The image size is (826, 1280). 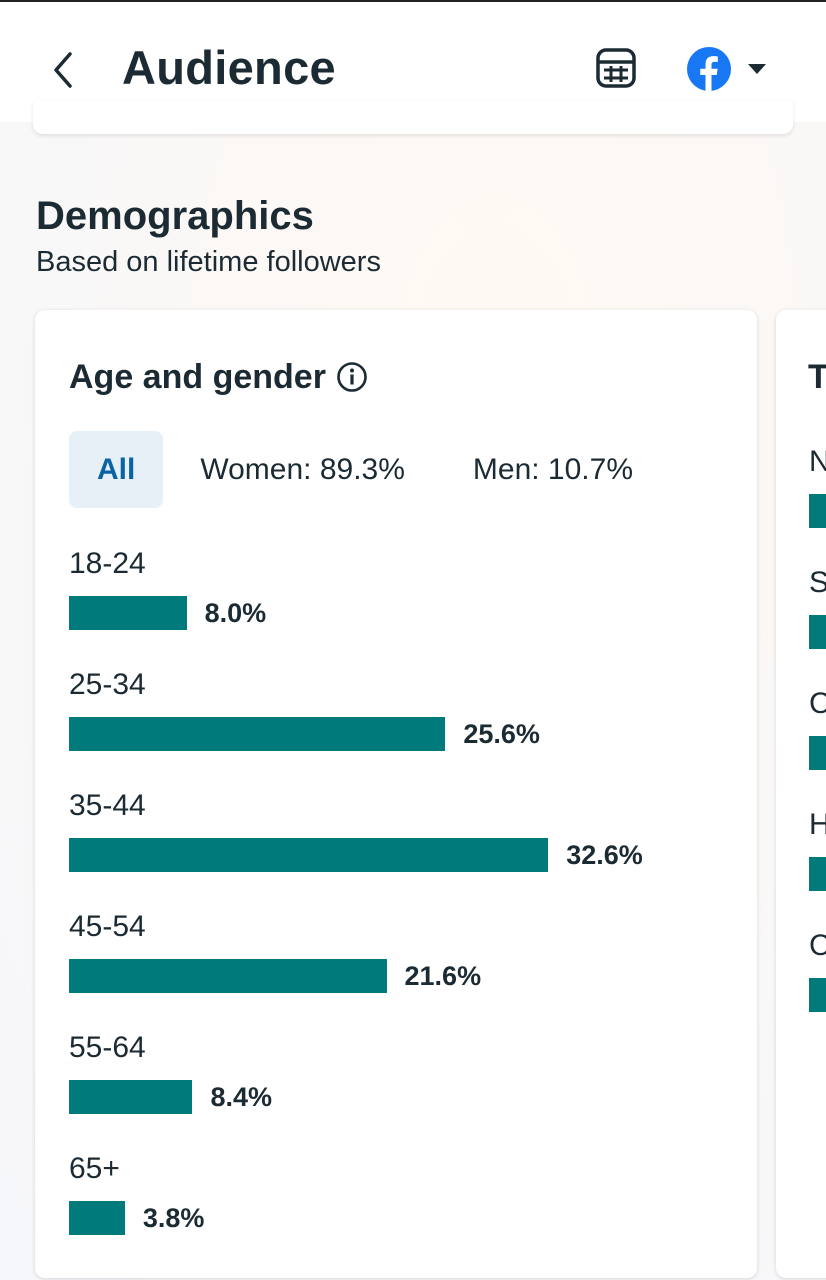 What do you see at coordinates (801, 794) in the screenshot?
I see `next-card-partial: T N S C H C` at bounding box center [801, 794].